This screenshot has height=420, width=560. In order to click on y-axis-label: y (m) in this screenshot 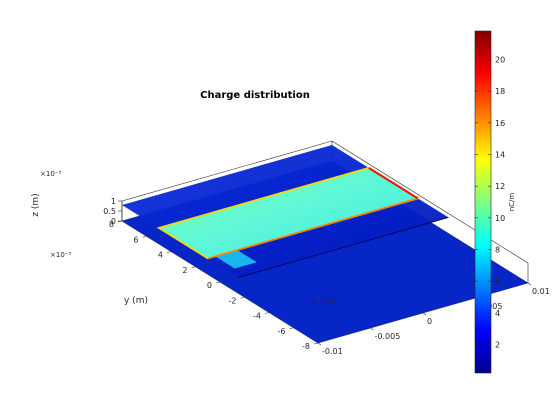, I will do `click(136, 301)`.